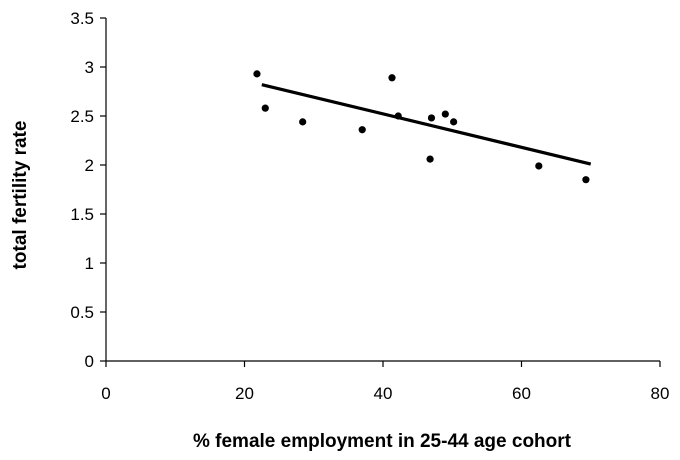 The width and height of the screenshot is (680, 460). What do you see at coordinates (383, 393) in the screenshot?
I see `x-tick-label: 40` at bounding box center [383, 393].